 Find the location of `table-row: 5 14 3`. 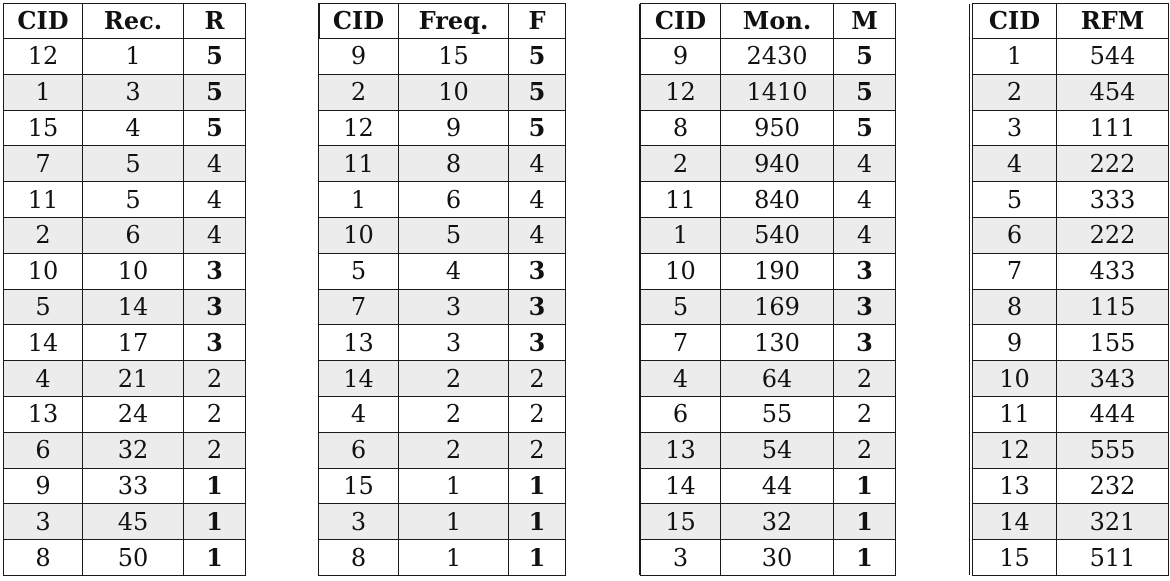

table-row: 5 14 3 is located at coordinates (161, 307).